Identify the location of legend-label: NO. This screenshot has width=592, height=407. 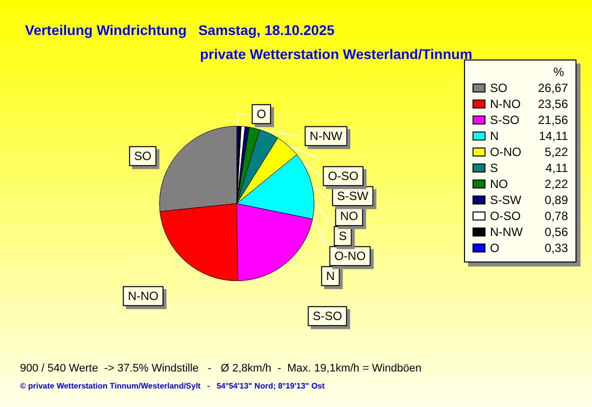
(499, 184).